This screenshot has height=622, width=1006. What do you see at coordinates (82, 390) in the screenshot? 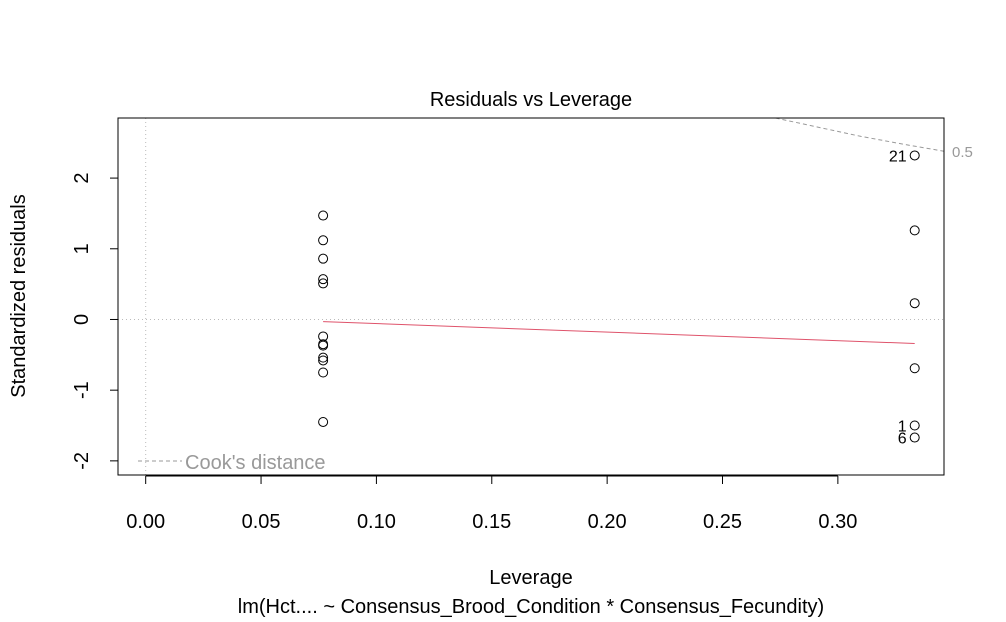
I see `y-tick-label: -1` at bounding box center [82, 390].